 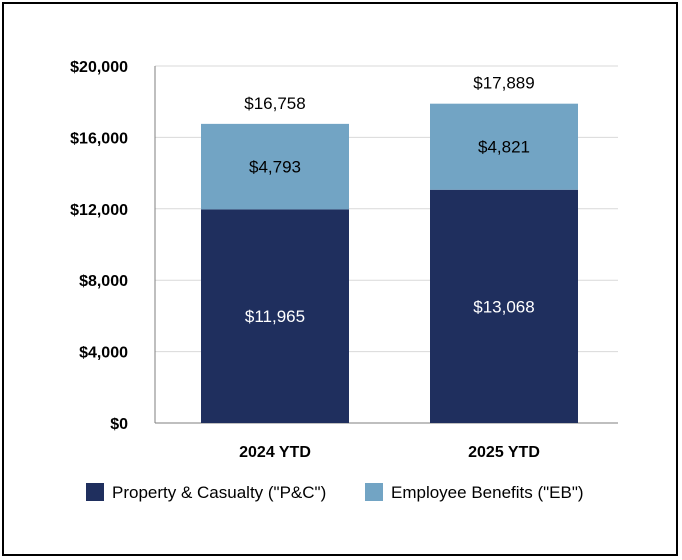 I want to click on y-tick-label: $16,000, so click(x=99, y=138).